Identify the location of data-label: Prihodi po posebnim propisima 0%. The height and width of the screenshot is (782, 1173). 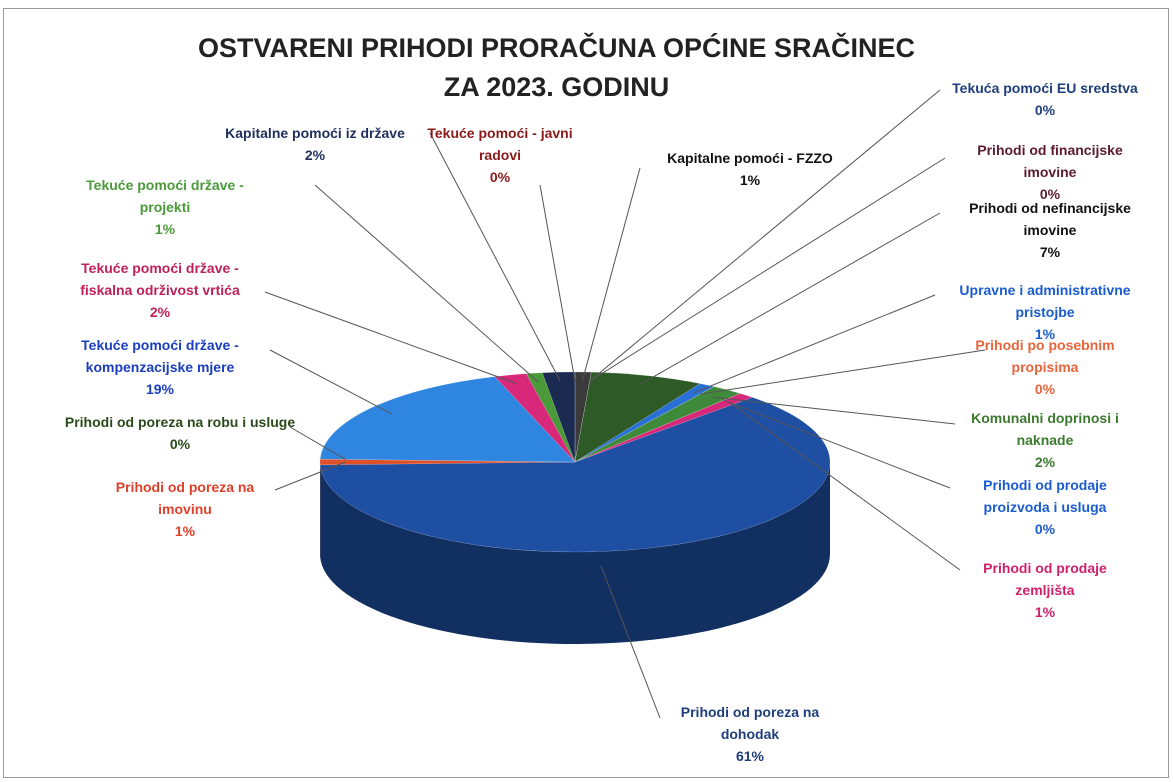
(1045, 367).